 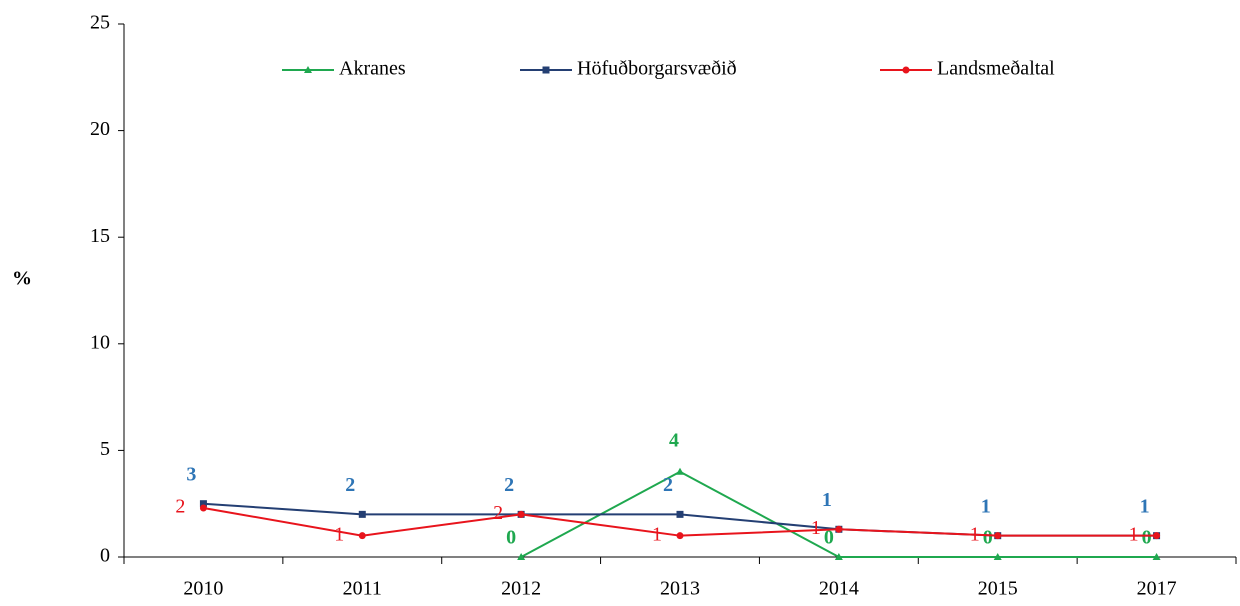 What do you see at coordinates (100, 342) in the screenshot?
I see `y-tick-label: 10` at bounding box center [100, 342].